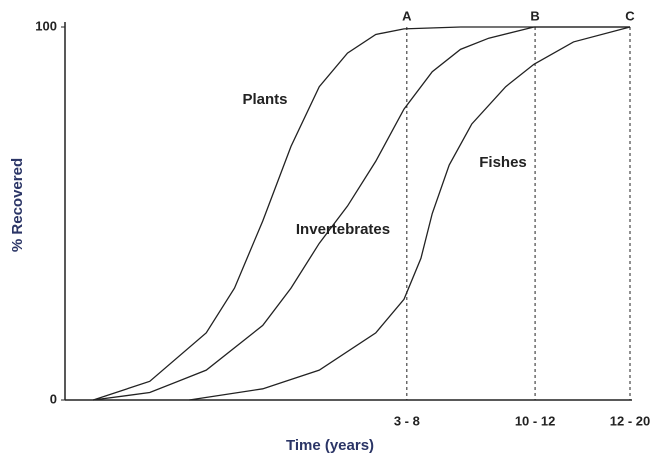 Image resolution: width=660 pixels, height=465 pixels. I want to click on x-axis-title: Time (years), so click(330, 445).